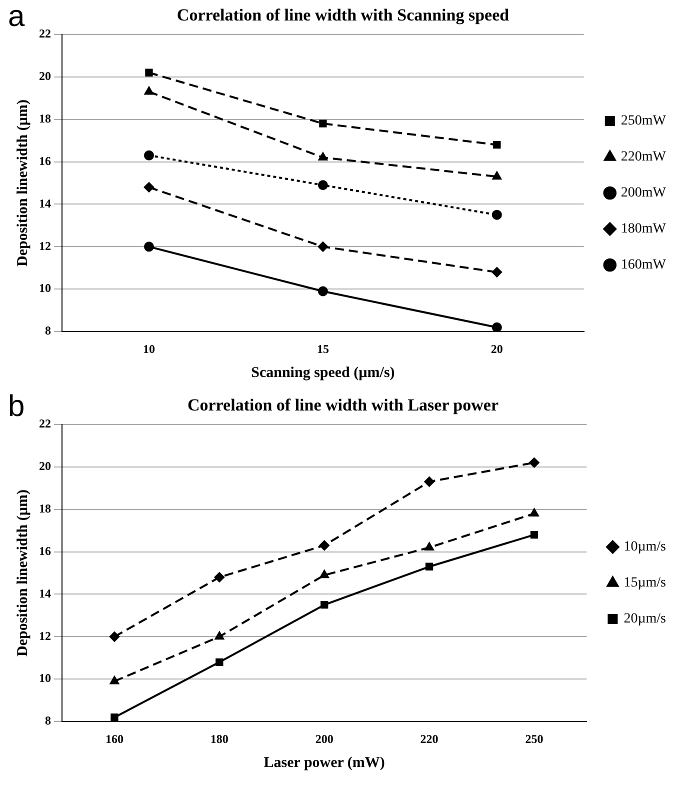  I want to click on legend-label: 180mW, so click(643, 229).